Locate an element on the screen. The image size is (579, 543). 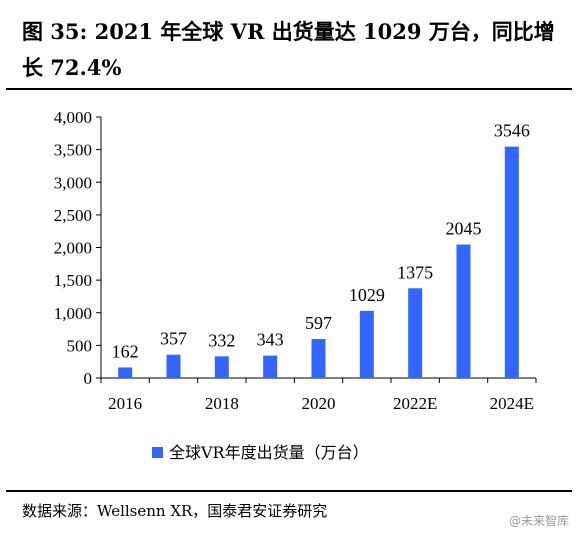
data-label-2017: 357 is located at coordinates (173, 339).